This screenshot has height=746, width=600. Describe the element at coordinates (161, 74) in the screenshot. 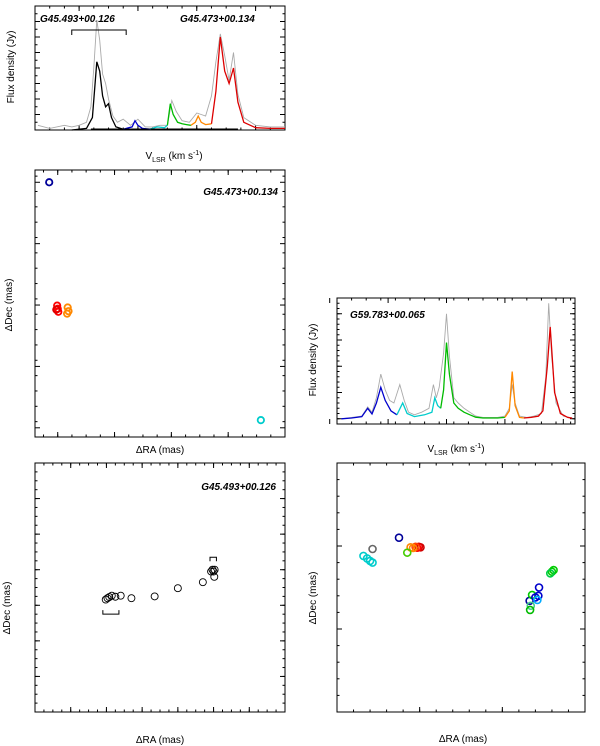

I see `p1-series-total` at that location.